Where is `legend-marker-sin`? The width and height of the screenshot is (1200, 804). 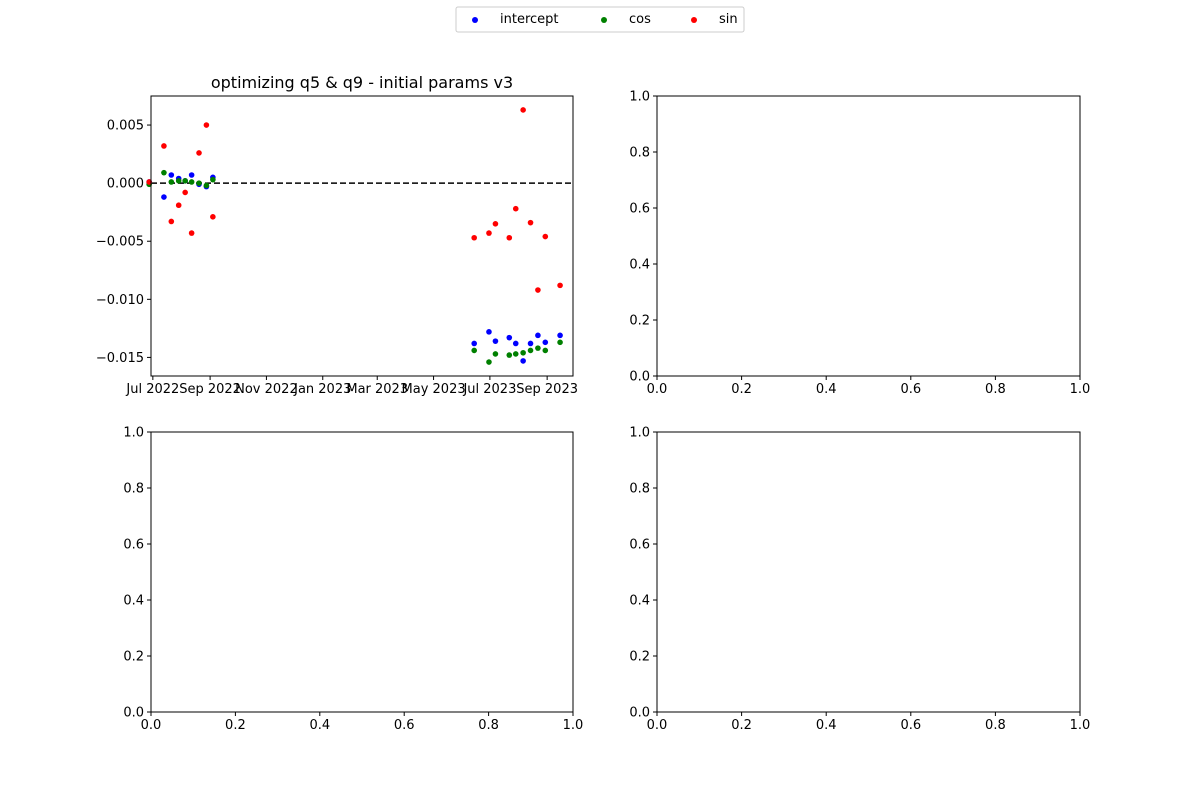
legend-marker-sin is located at coordinates (694, 20).